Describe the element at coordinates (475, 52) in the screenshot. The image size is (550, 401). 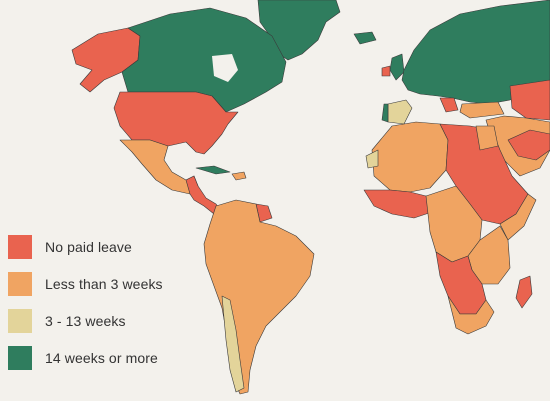
I see `region-europe-russia` at that location.